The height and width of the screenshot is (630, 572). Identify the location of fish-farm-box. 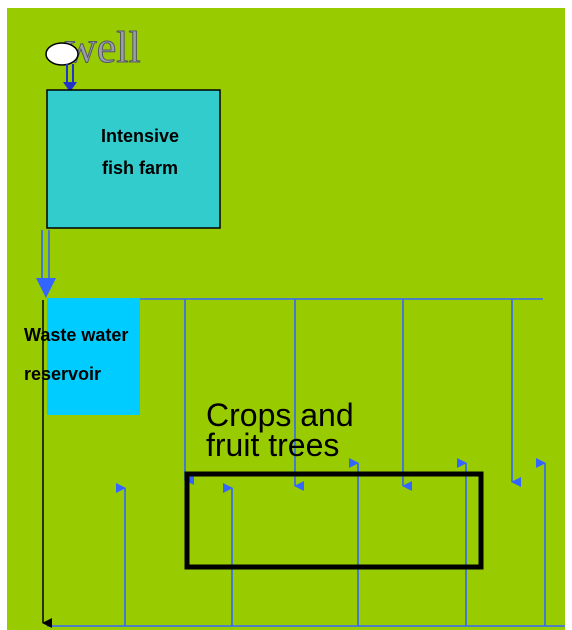
(133, 159).